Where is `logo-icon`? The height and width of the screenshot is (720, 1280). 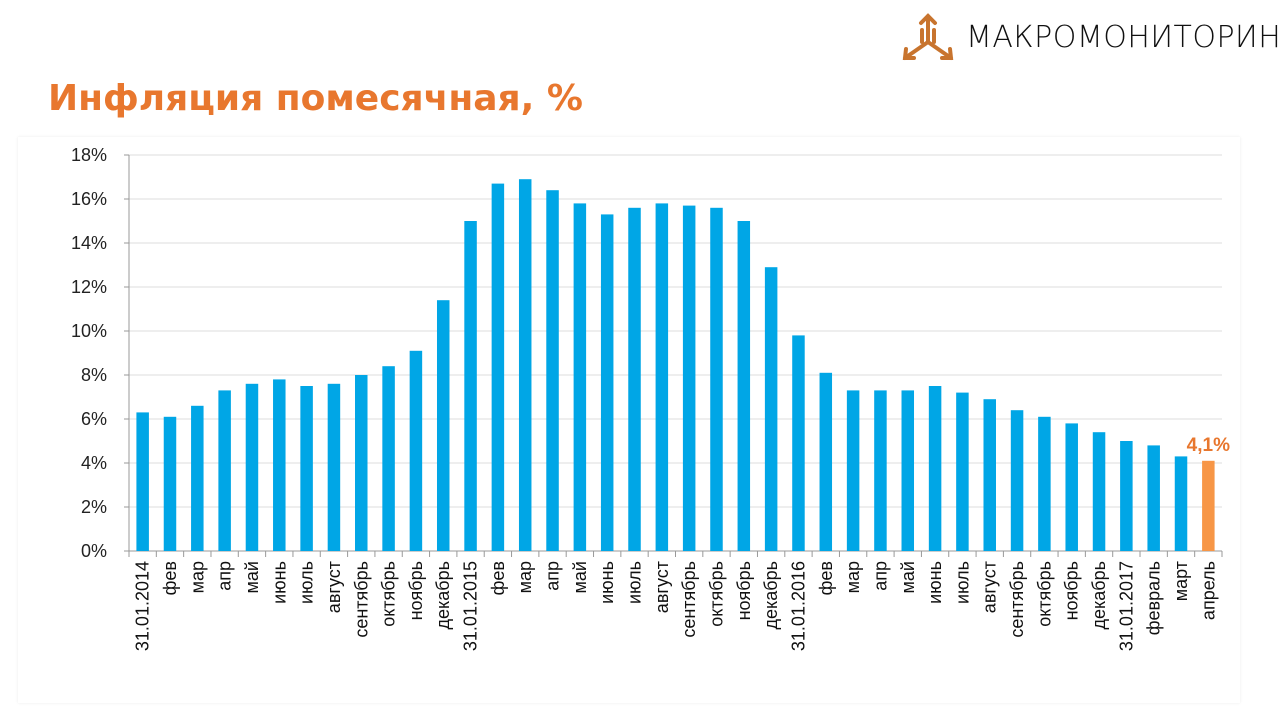
logo-icon is located at coordinates (928, 36).